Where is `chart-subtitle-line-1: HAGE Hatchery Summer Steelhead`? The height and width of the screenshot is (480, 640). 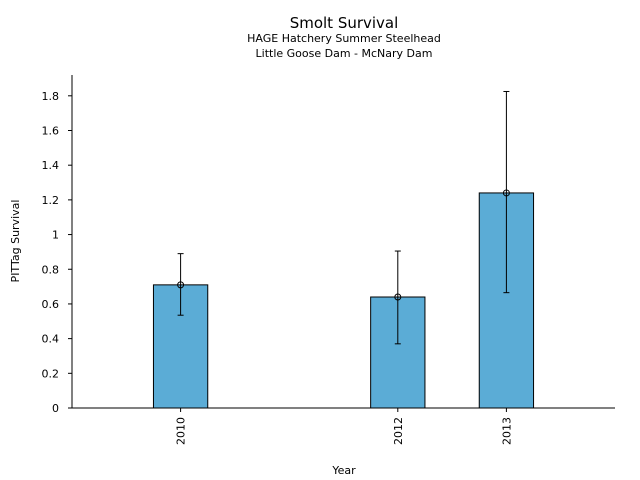 chart-subtitle-line-1: HAGE Hatchery Summer Steelhead is located at coordinates (344, 38).